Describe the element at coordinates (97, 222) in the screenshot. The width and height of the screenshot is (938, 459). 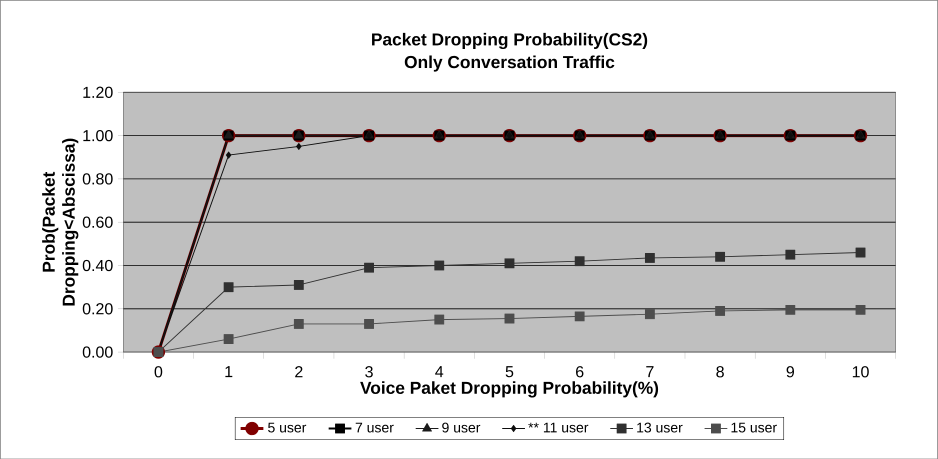
I see `y-tick-label: 0.60` at that location.